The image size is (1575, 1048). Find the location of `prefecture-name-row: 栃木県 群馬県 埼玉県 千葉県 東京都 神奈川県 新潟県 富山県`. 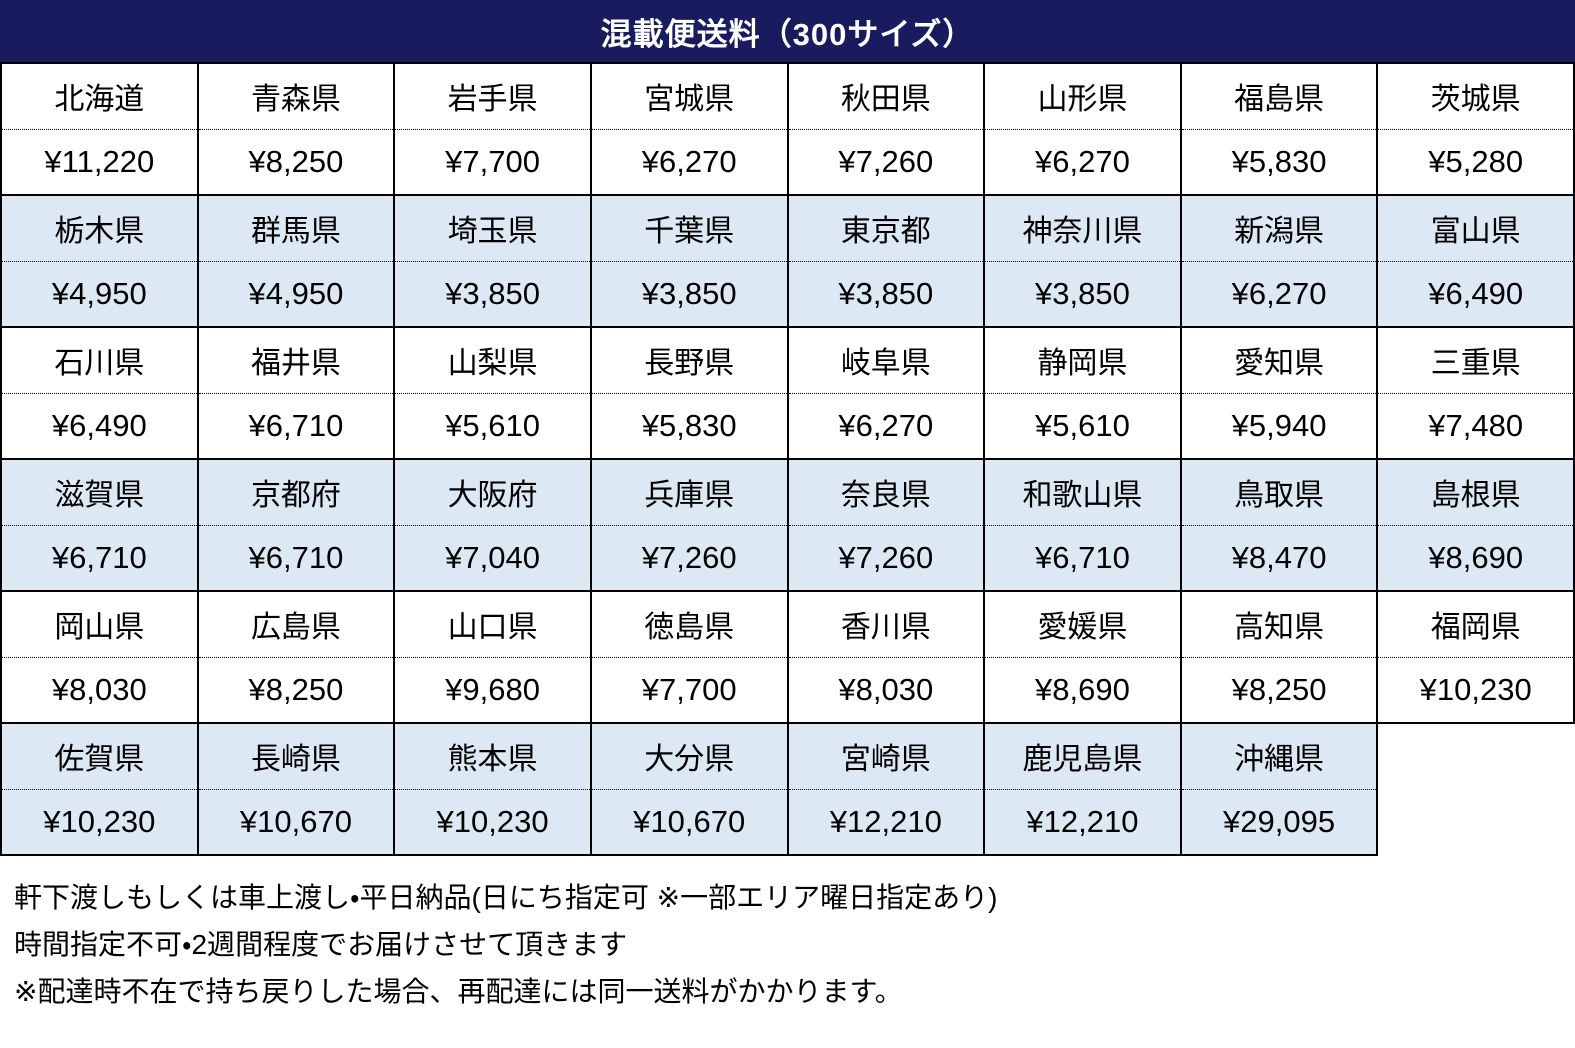

prefecture-name-row: 栃木県 群馬県 埼玉県 千葉県 東京都 神奈川県 新潟県 富山県 is located at coordinates (787, 228).